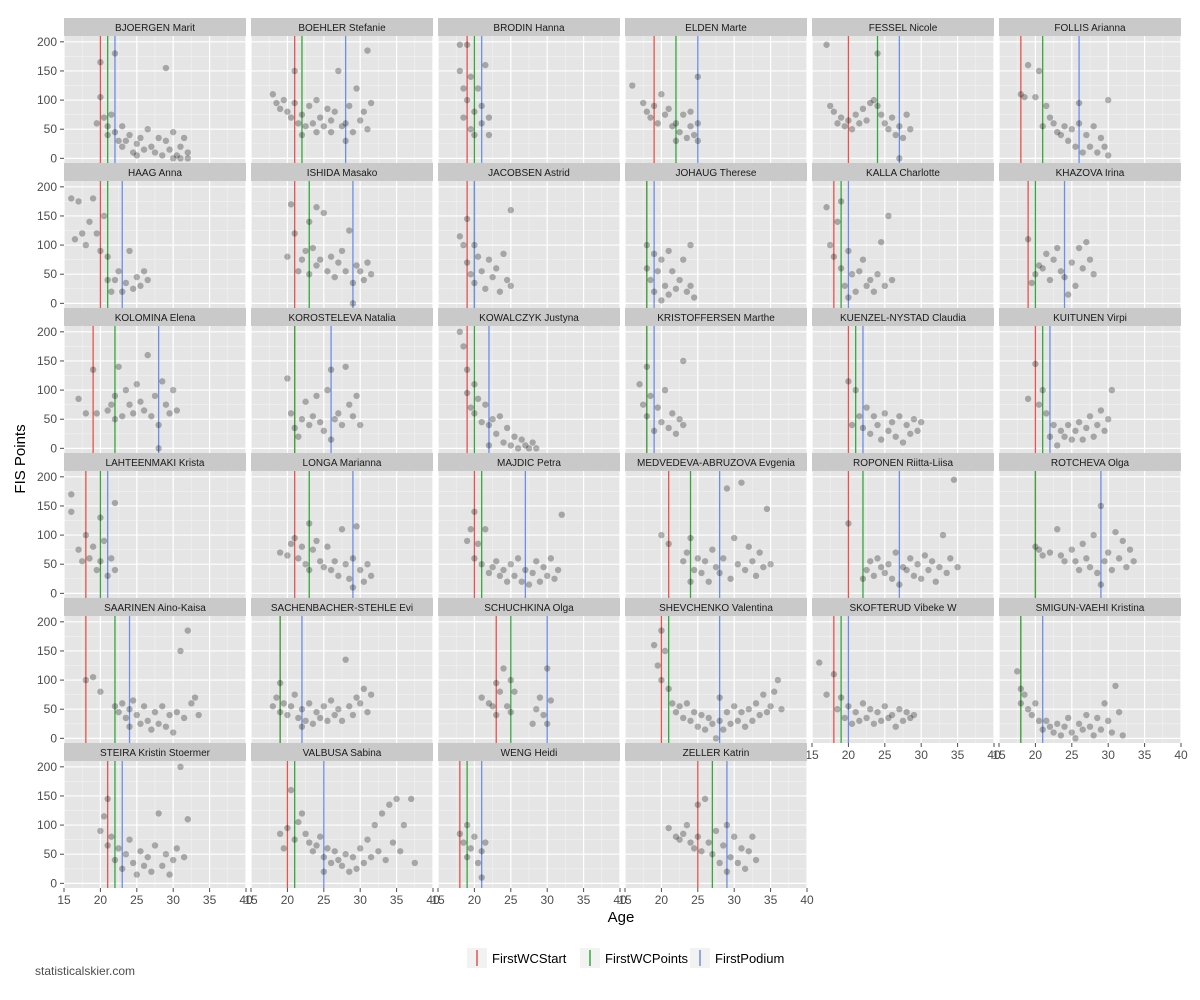 The height and width of the screenshot is (1000, 1200). Describe the element at coordinates (155, 608) in the screenshot. I see `facet-title: SAARINEN Aino-Kaisa` at that location.